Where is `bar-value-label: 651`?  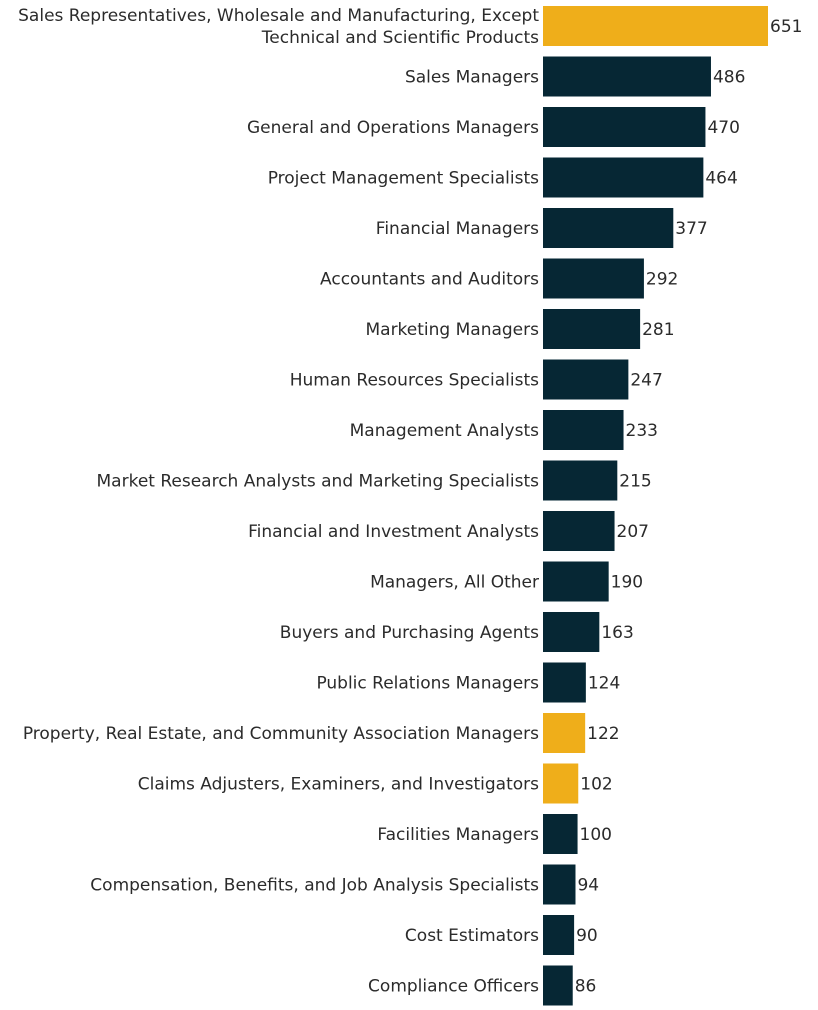 bar-value-label: 651 is located at coordinates (786, 27).